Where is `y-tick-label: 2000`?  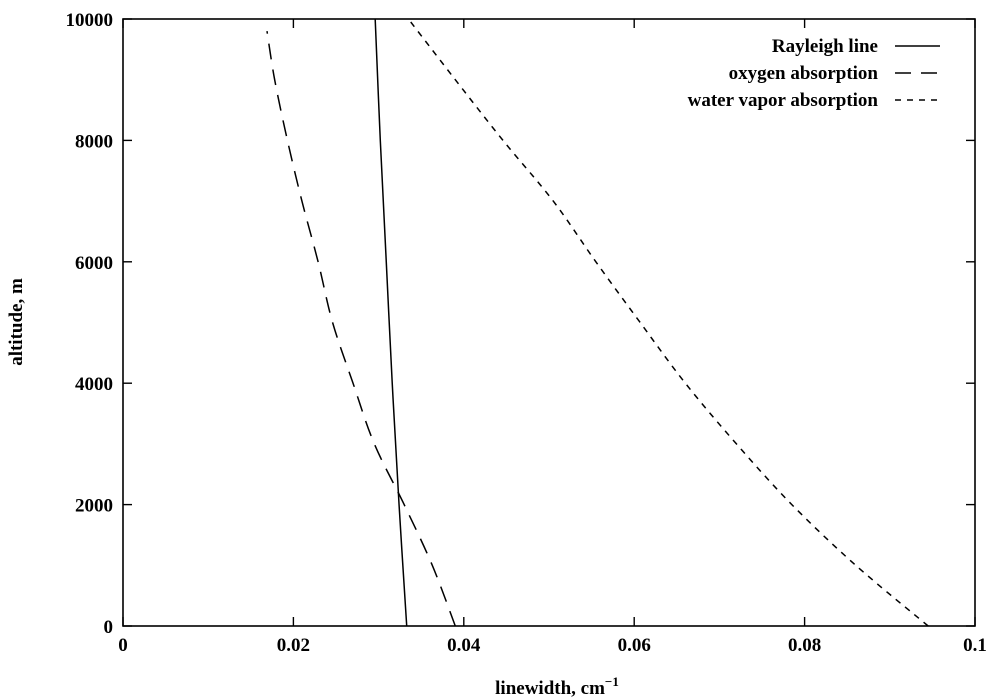
y-tick-label: 2000 is located at coordinates (94, 506).